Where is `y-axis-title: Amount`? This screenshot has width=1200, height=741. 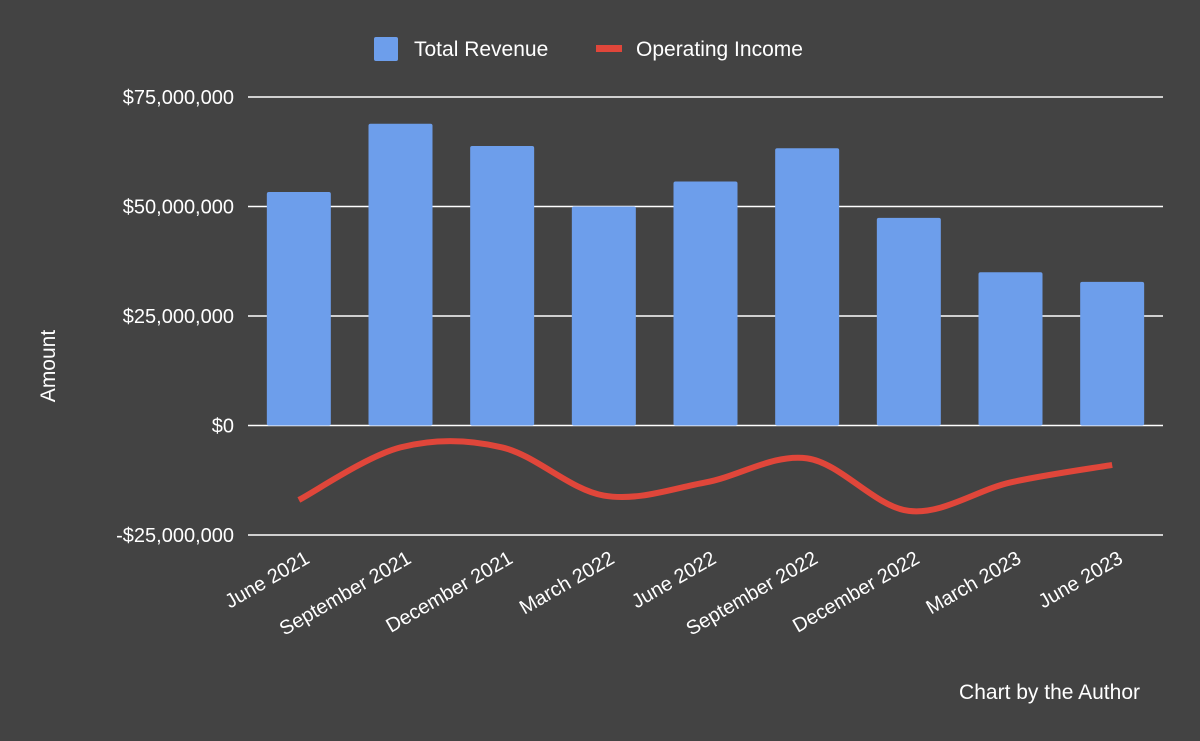
y-axis-title: Amount is located at coordinates (48, 366).